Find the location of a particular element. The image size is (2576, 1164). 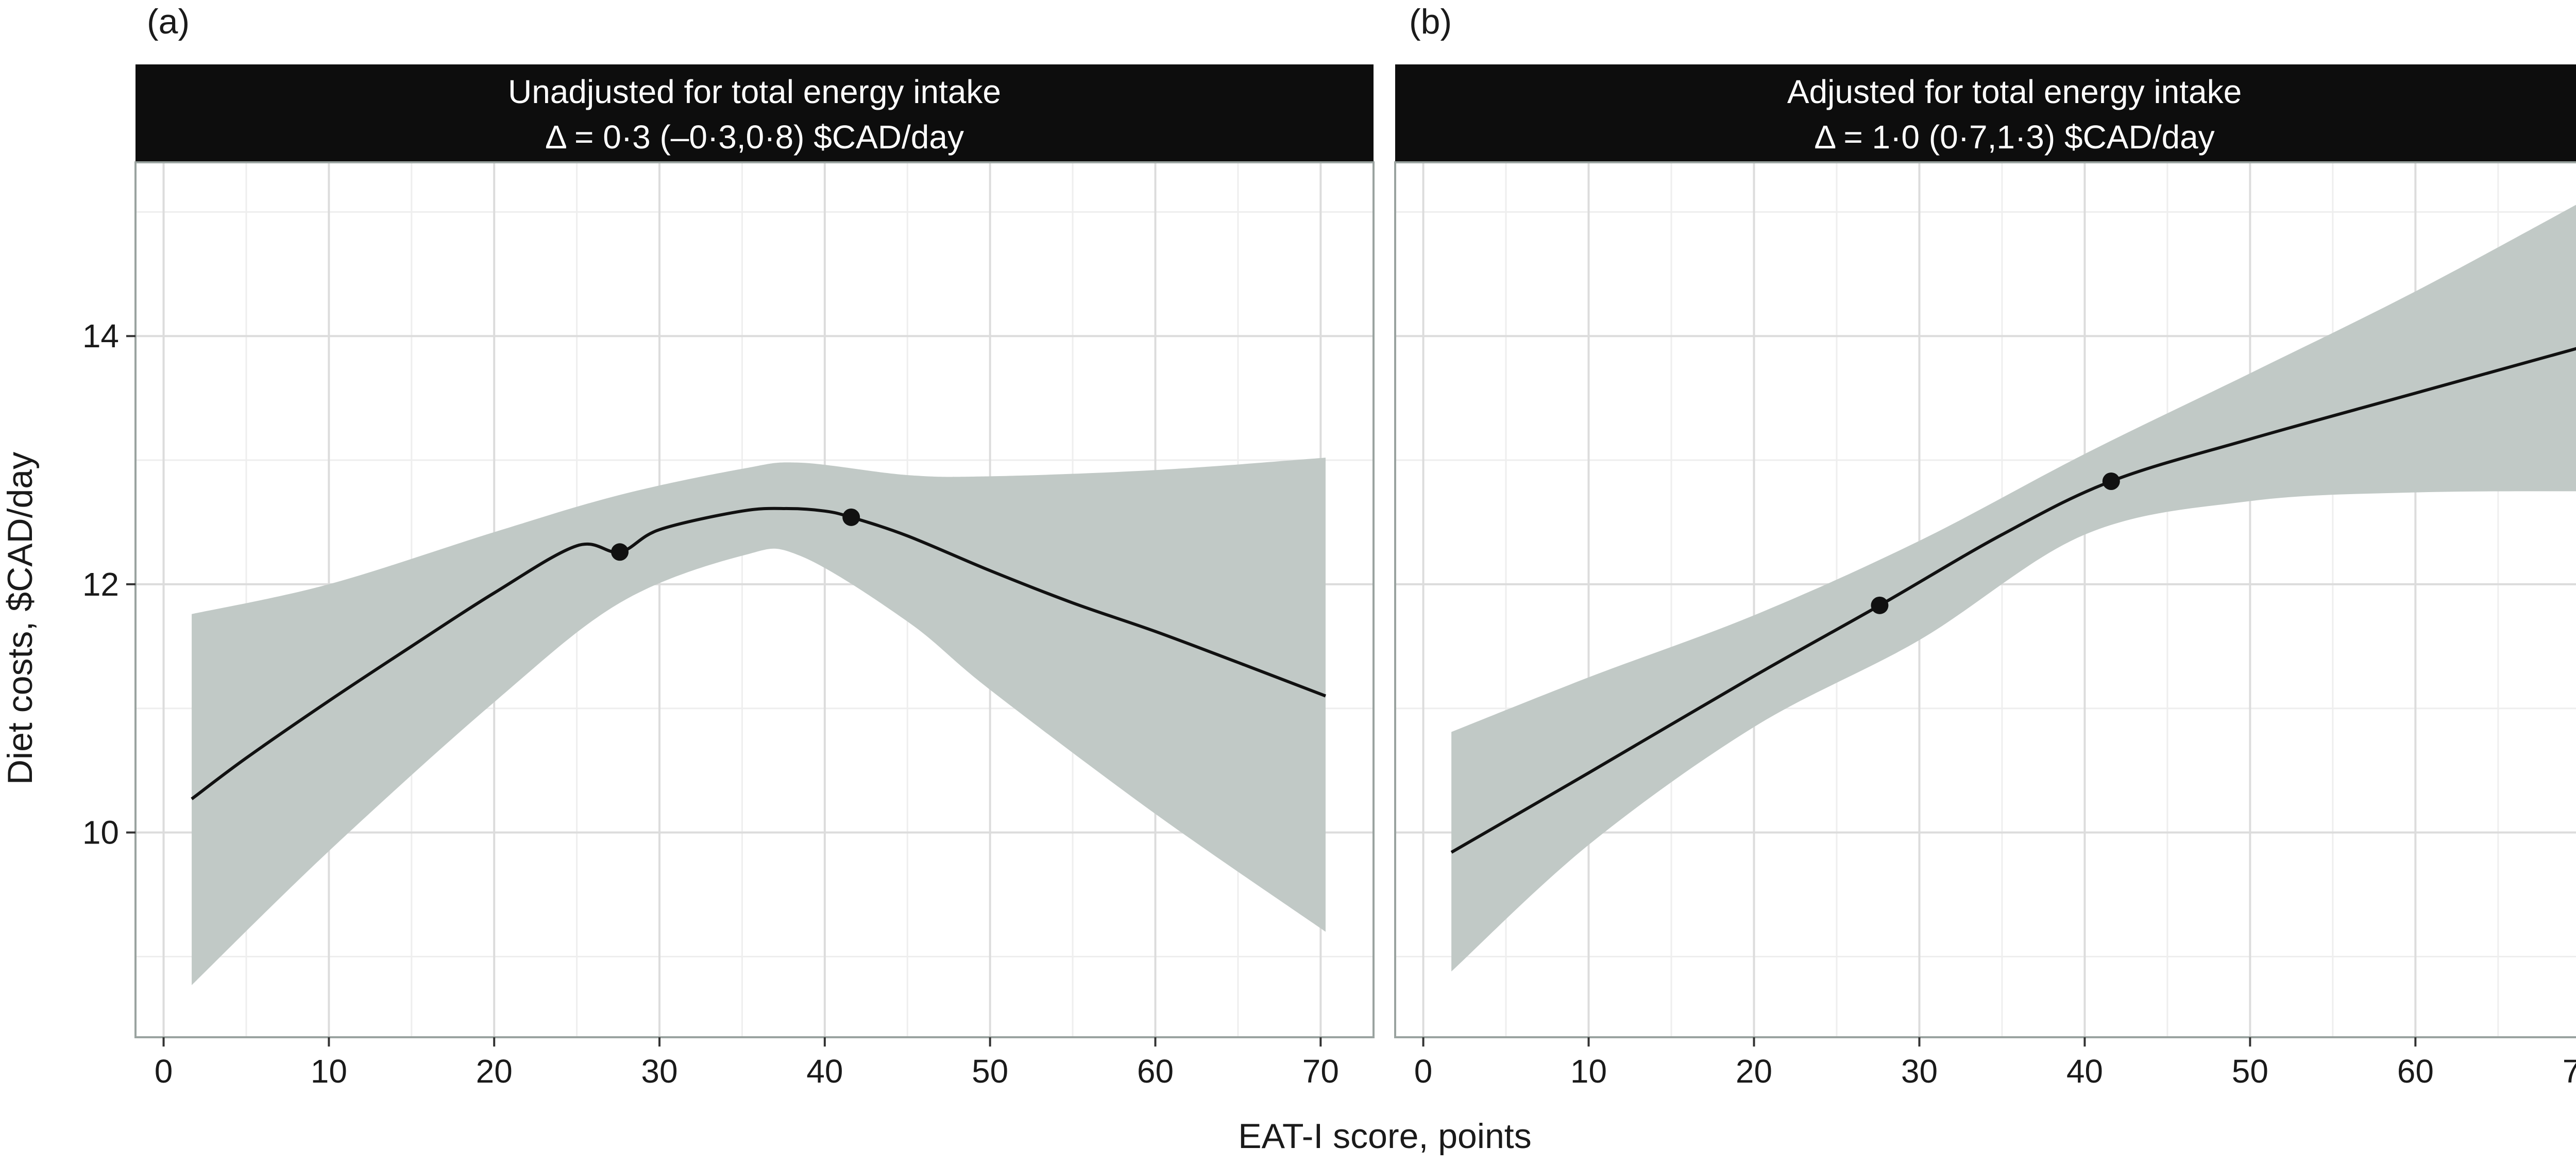

panel-b-title-line-2: Δ = 1·0 (0·7,1·3) $CAD/day is located at coordinates (2014, 137).